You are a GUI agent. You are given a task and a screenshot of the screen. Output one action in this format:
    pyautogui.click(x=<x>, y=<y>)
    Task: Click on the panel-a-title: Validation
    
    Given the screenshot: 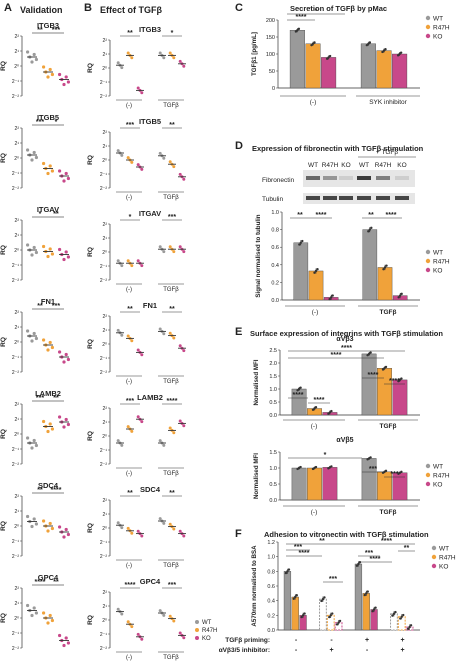 What is the action you would take?
    pyautogui.click(x=41, y=10)
    